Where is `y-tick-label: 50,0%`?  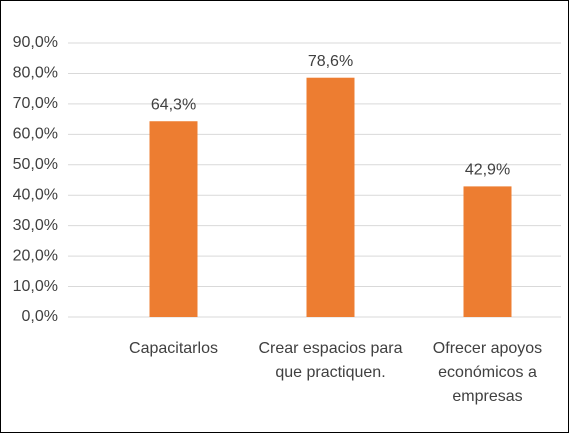
y-tick-label: 50,0% is located at coordinates (35, 164).